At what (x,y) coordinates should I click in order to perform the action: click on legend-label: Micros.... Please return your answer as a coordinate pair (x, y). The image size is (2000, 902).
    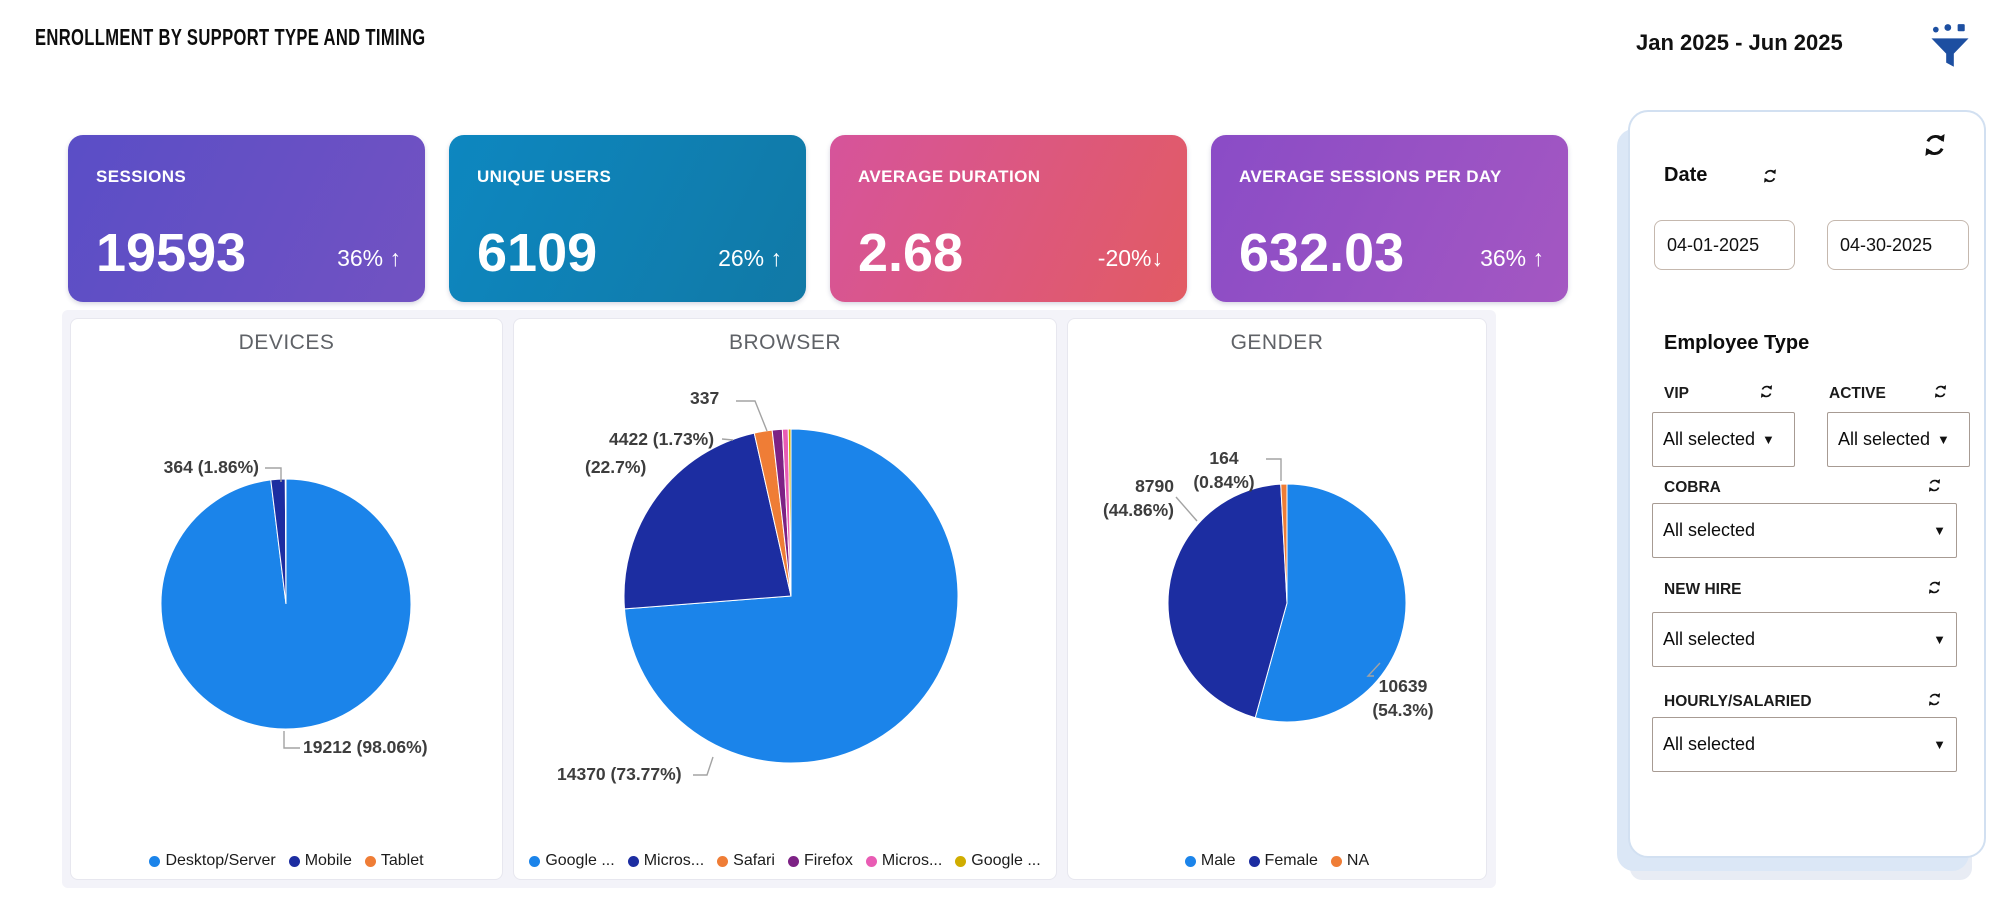
    Looking at the image, I should click on (912, 860).